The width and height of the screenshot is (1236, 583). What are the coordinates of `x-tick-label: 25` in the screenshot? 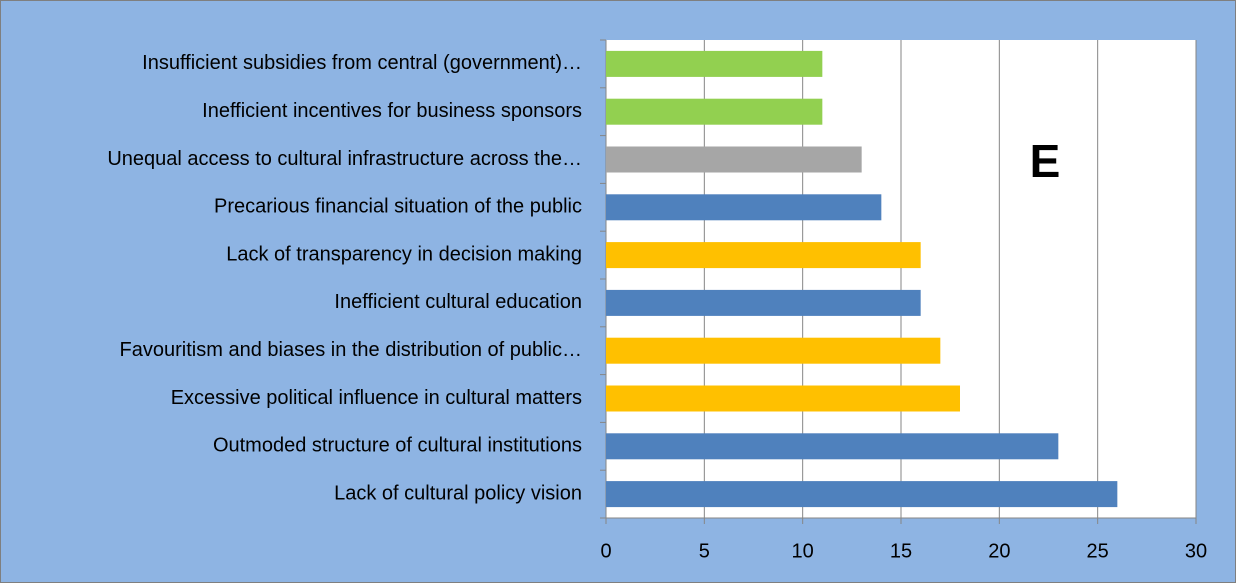 It's located at (1098, 551).